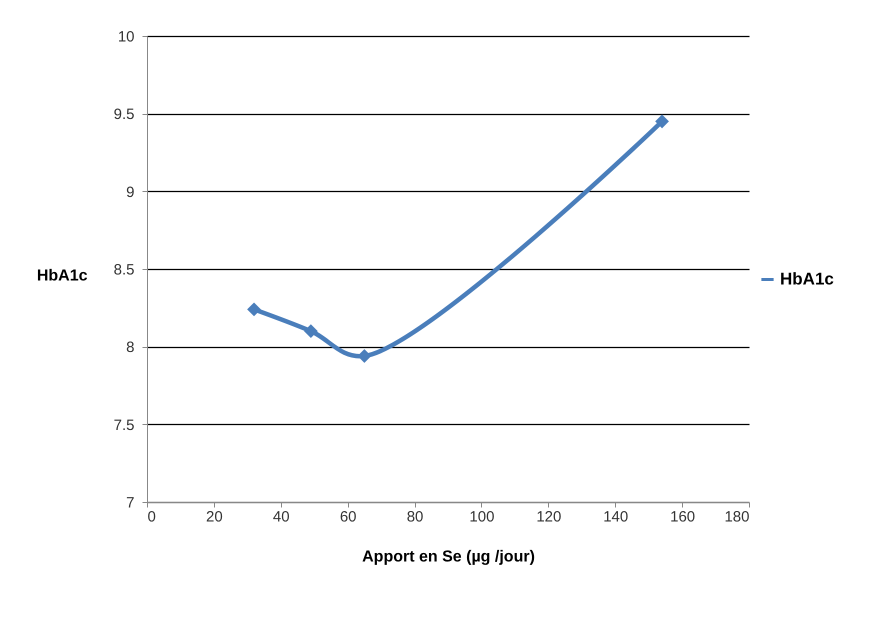  I want to click on y-tick-label: 9, so click(130, 192).